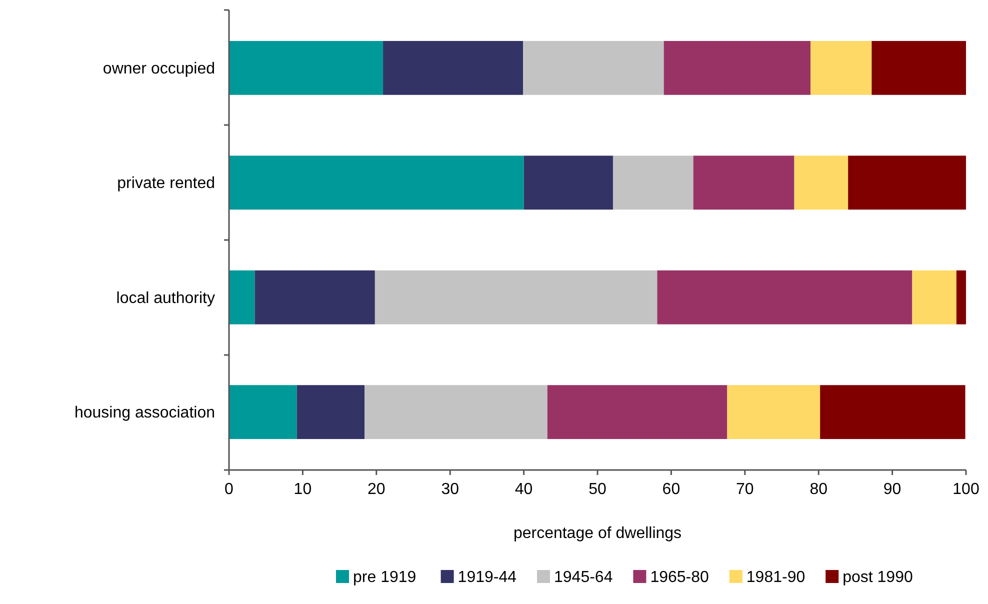 This screenshot has height=604, width=988. Describe the element at coordinates (303, 489) in the screenshot. I see `x-tick-label: 10` at that location.